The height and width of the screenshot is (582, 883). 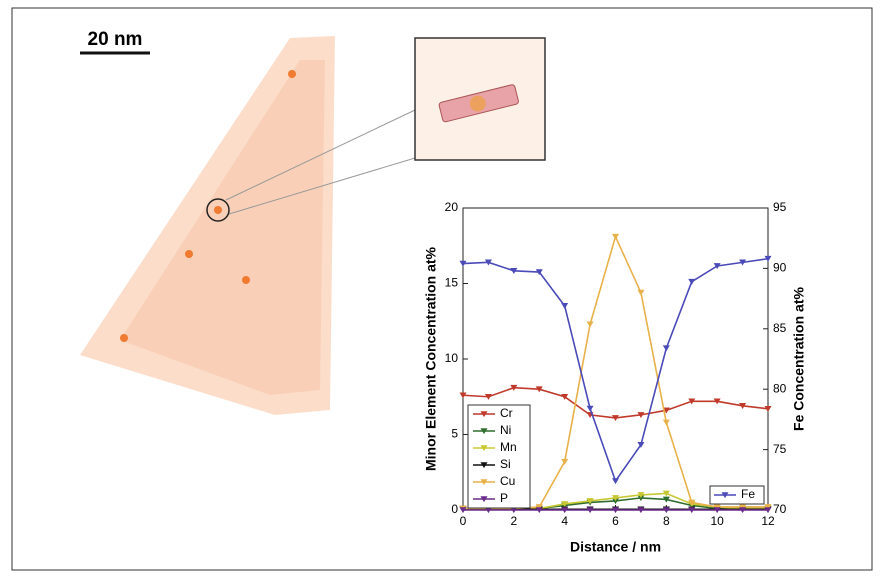 I want to click on y2-tick-label: 90, so click(x=780, y=268).